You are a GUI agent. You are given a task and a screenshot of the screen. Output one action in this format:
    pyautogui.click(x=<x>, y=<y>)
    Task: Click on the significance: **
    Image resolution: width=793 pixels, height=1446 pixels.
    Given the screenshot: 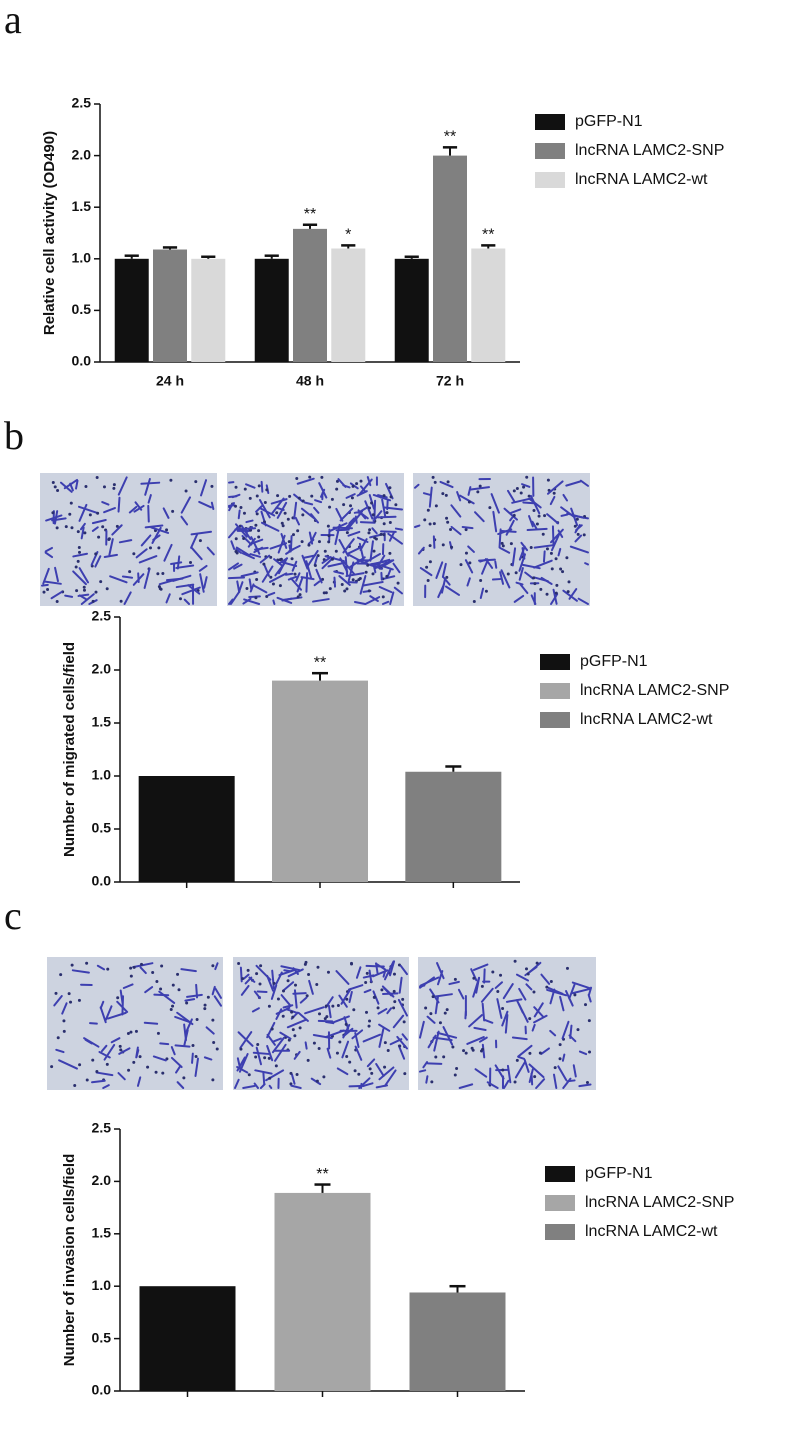 What is the action you would take?
    pyautogui.click(x=488, y=235)
    